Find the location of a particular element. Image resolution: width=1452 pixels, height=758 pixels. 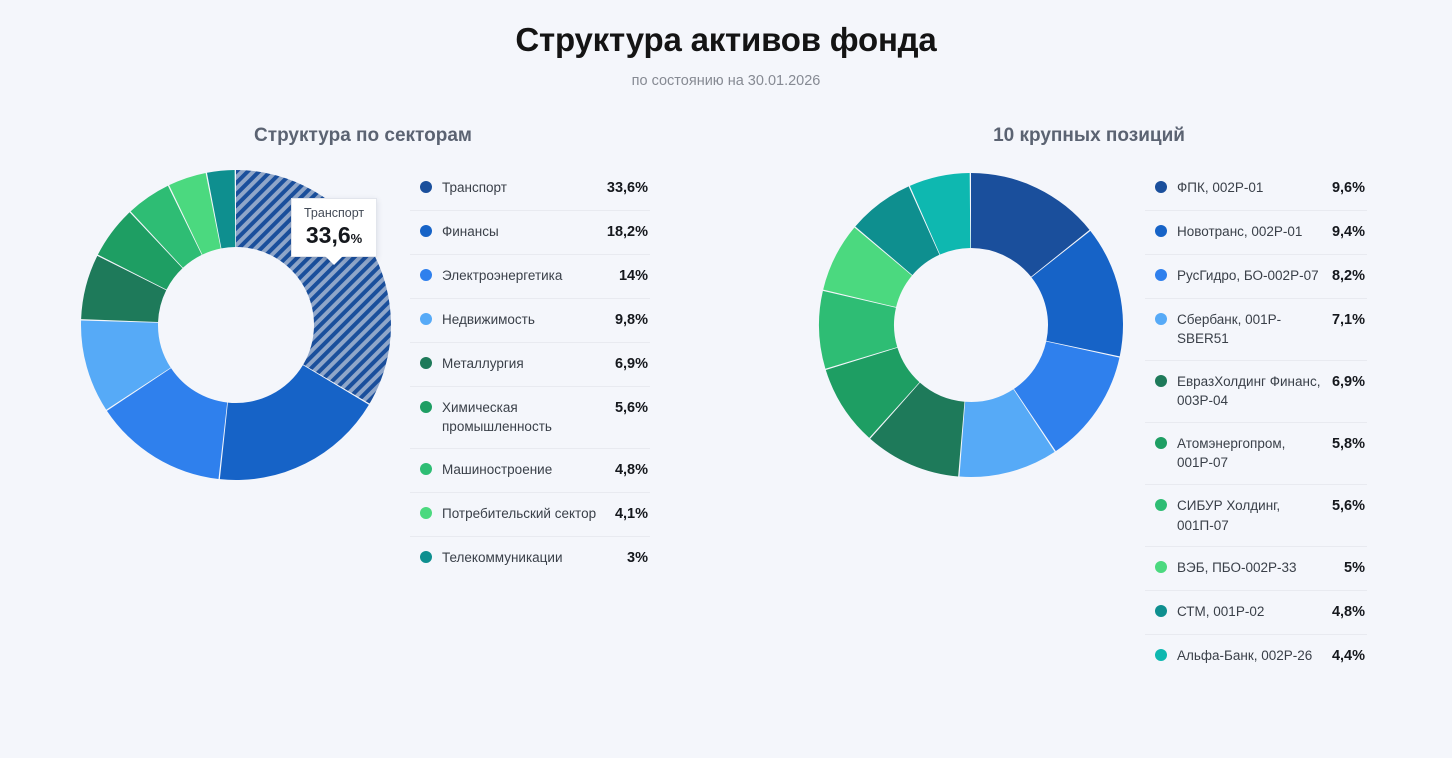

legend-item-label: Финансы is located at coordinates (470, 231).